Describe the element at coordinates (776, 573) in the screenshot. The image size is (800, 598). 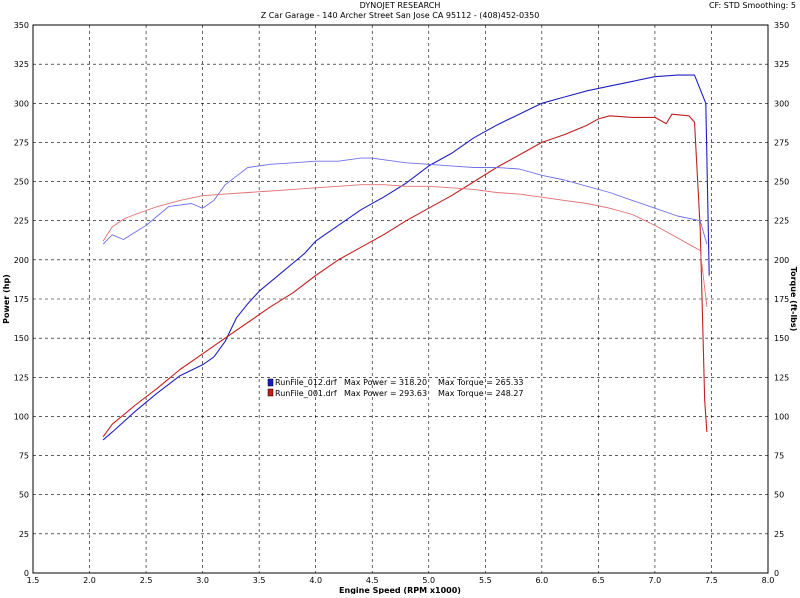
I see `y-tick-label-right: 0` at that location.